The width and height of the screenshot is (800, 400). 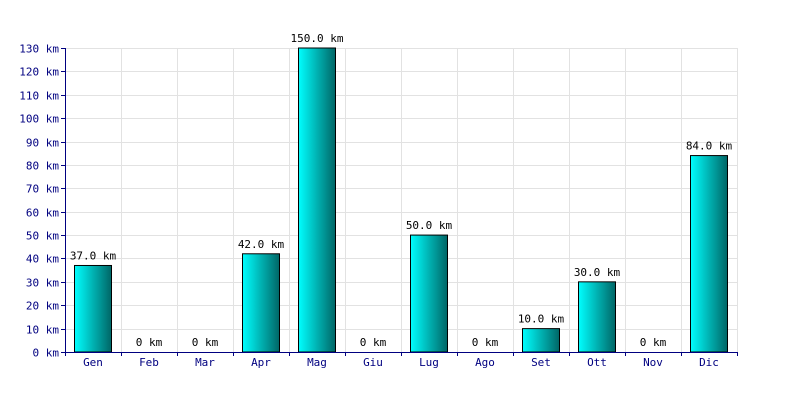 What do you see at coordinates (46, 353) in the screenshot?
I see `y-tick-label: 0 km` at bounding box center [46, 353].